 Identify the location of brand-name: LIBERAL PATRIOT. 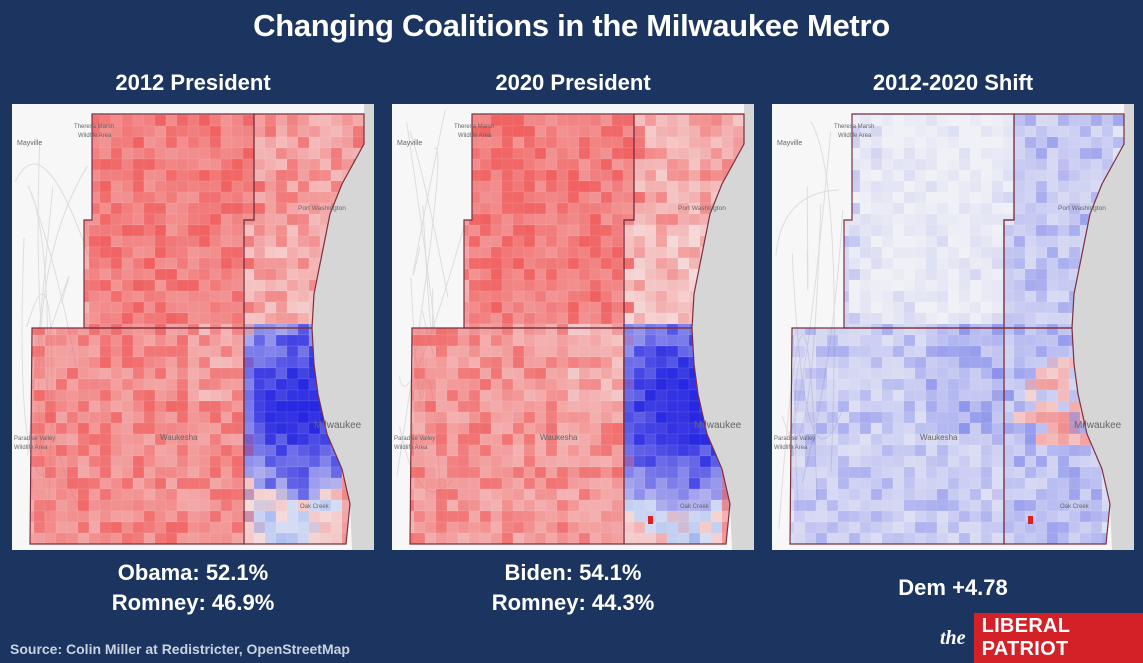
(1058, 638).